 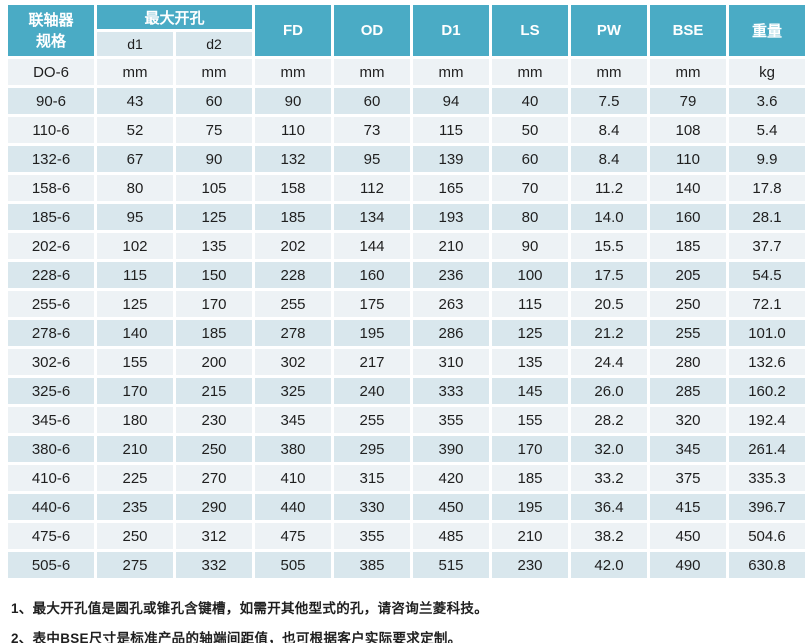 What do you see at coordinates (451, 536) in the screenshot?
I see `cell: 485` at bounding box center [451, 536].